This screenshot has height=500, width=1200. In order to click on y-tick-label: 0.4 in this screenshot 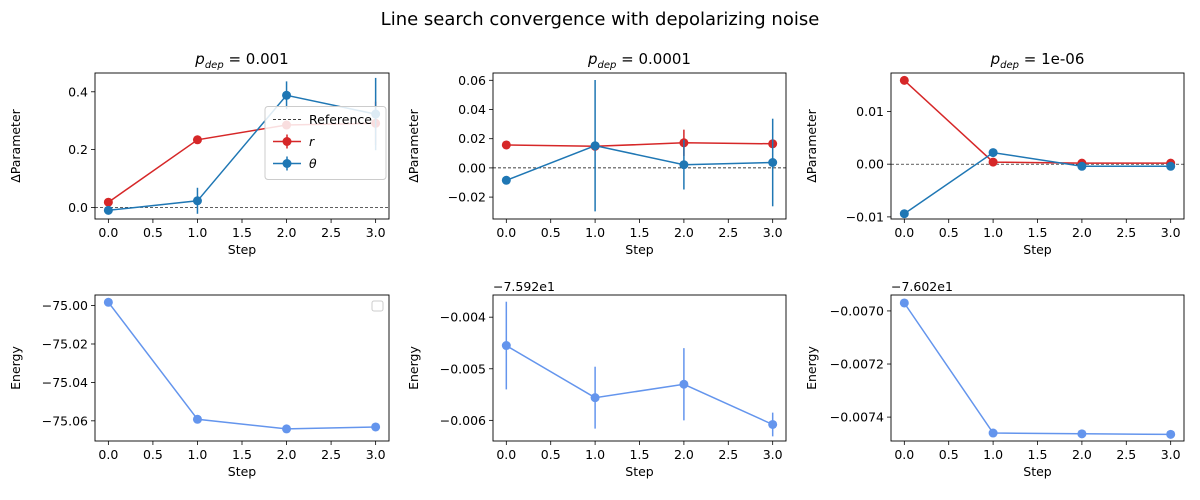, I will do `click(78, 91)`.